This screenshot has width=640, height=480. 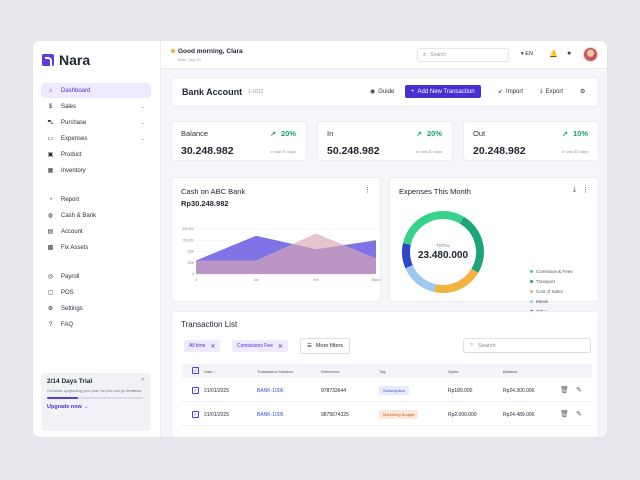 I want to click on stat-value: 20.248.982, so click(x=499, y=151).